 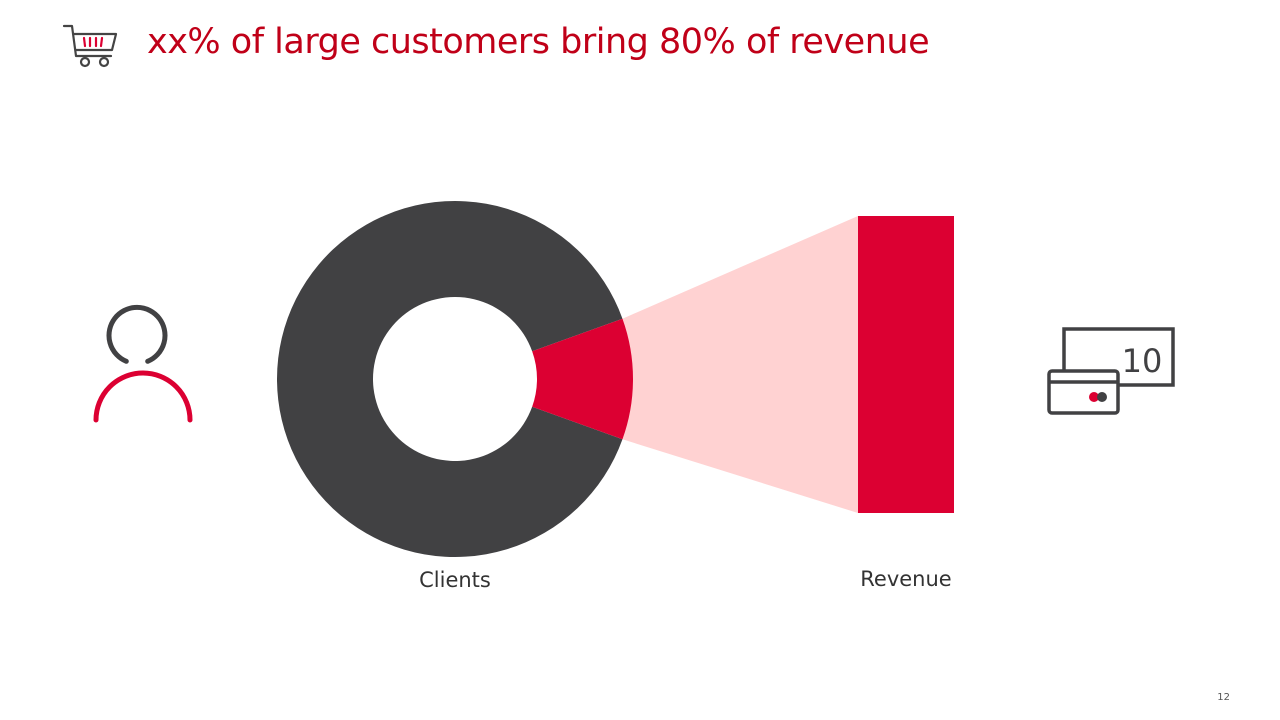 What do you see at coordinates (143, 365) in the screenshot?
I see `person-icon` at bounding box center [143, 365].